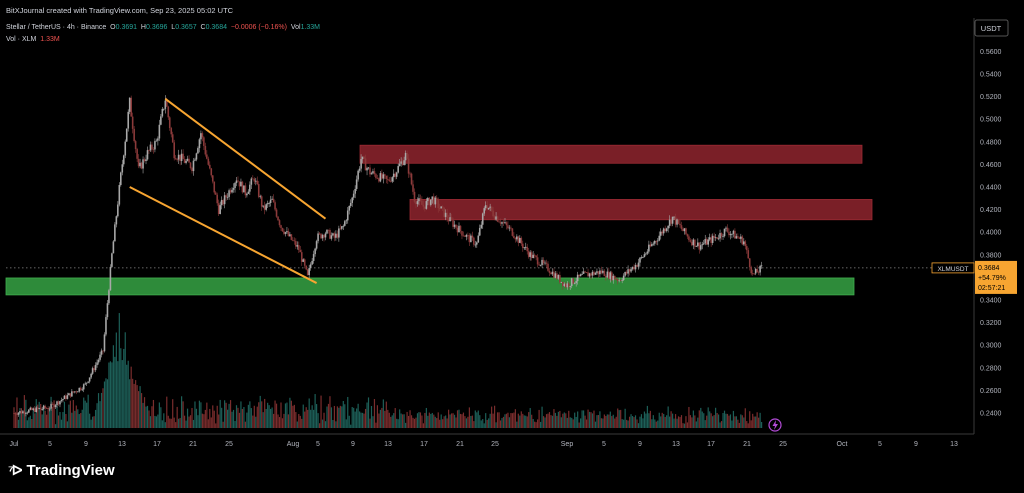 Image resolution: width=1024 pixels, height=493 pixels. Describe the element at coordinates (223, 235) in the screenshot. I see `wedge-lower-trendline` at that location.